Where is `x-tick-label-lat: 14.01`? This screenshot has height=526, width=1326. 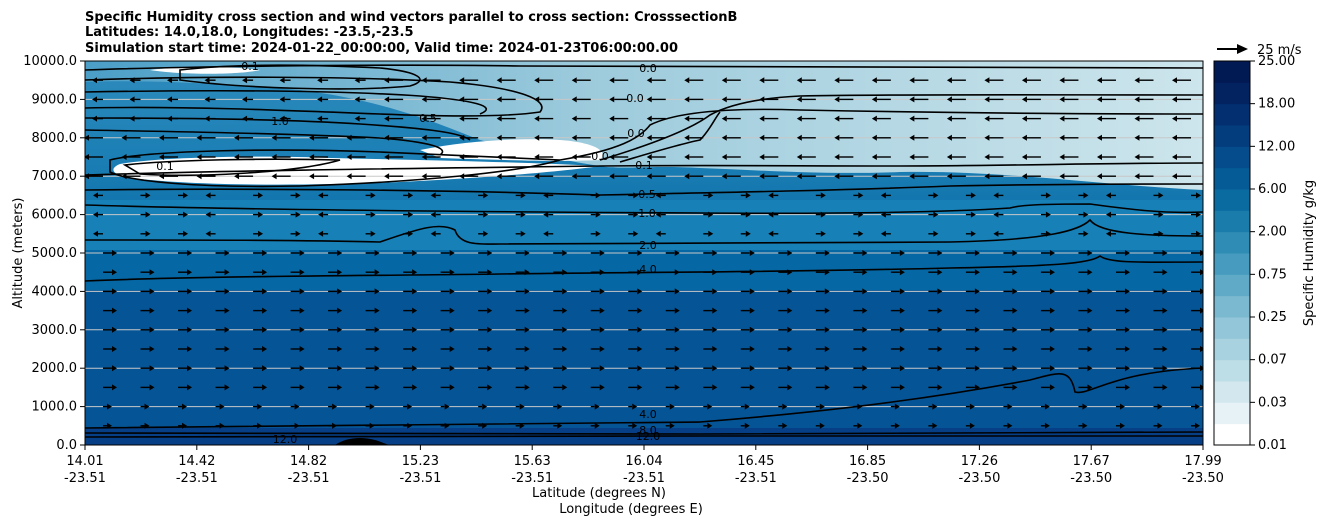 x-tick-label-lat: 14.01 is located at coordinates (84, 461).